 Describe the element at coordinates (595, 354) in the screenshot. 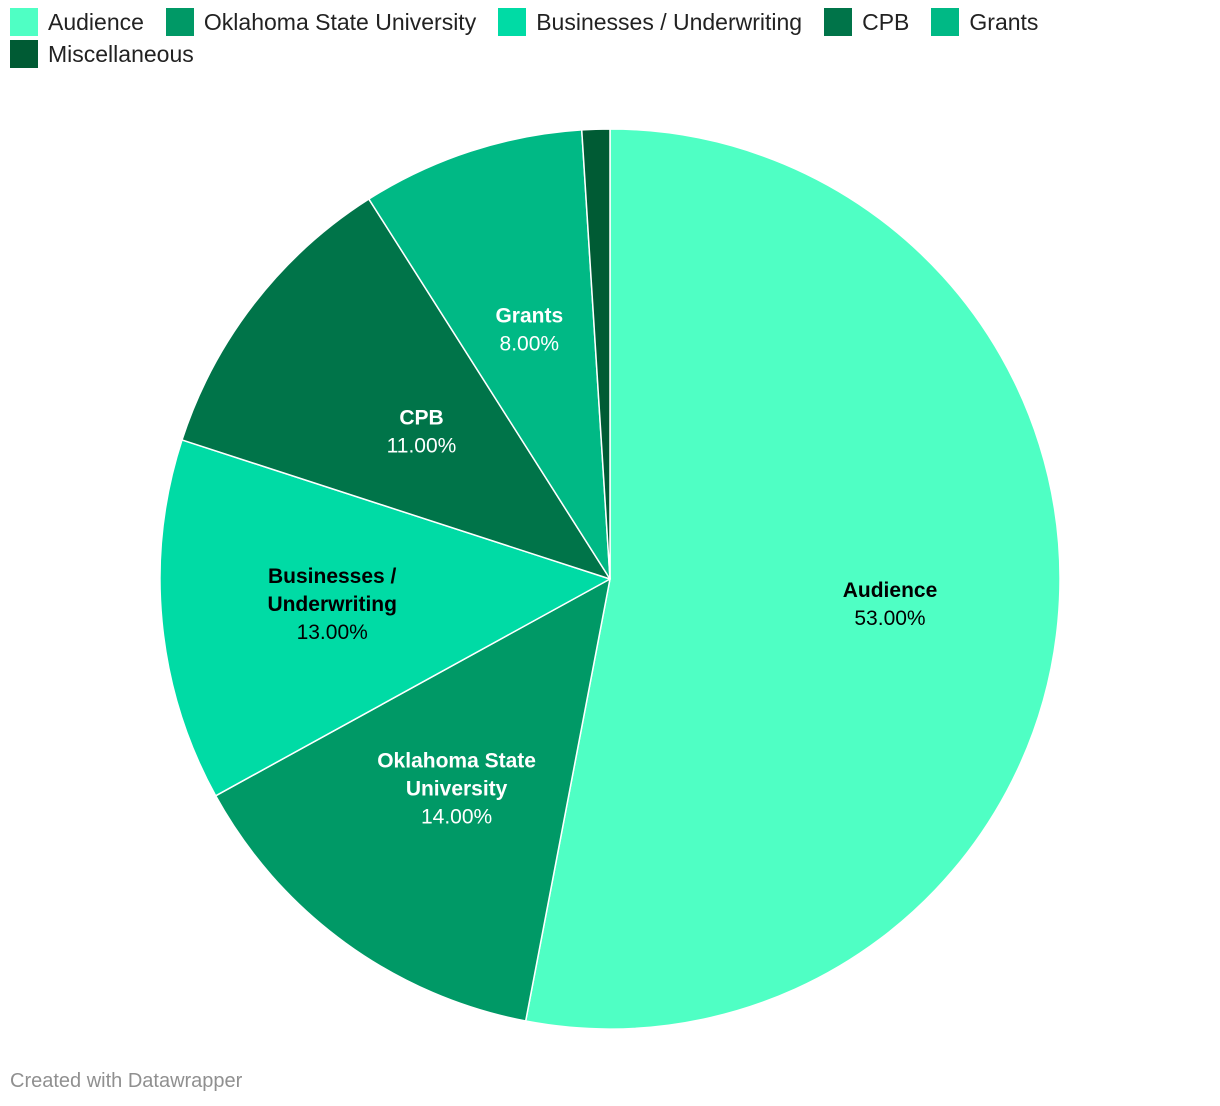

I see `pie-slice-miscellaneous` at that location.